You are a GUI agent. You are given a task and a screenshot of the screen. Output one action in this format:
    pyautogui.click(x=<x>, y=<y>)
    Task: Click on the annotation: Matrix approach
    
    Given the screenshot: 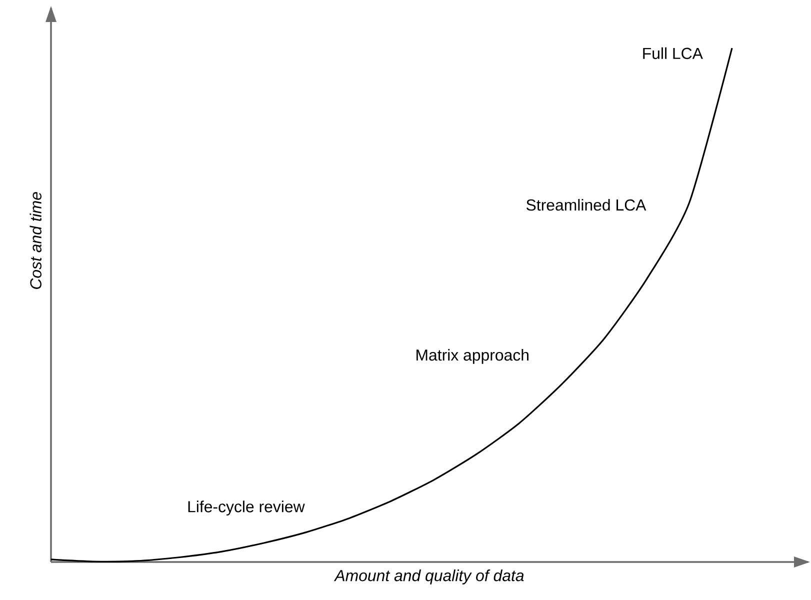 What is the action you would take?
    pyautogui.click(x=472, y=356)
    